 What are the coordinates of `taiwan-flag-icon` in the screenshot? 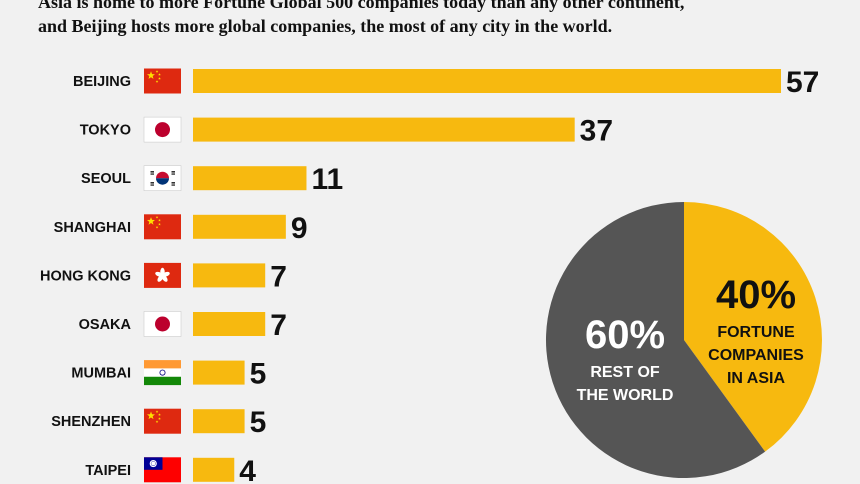 It's located at (162, 470).